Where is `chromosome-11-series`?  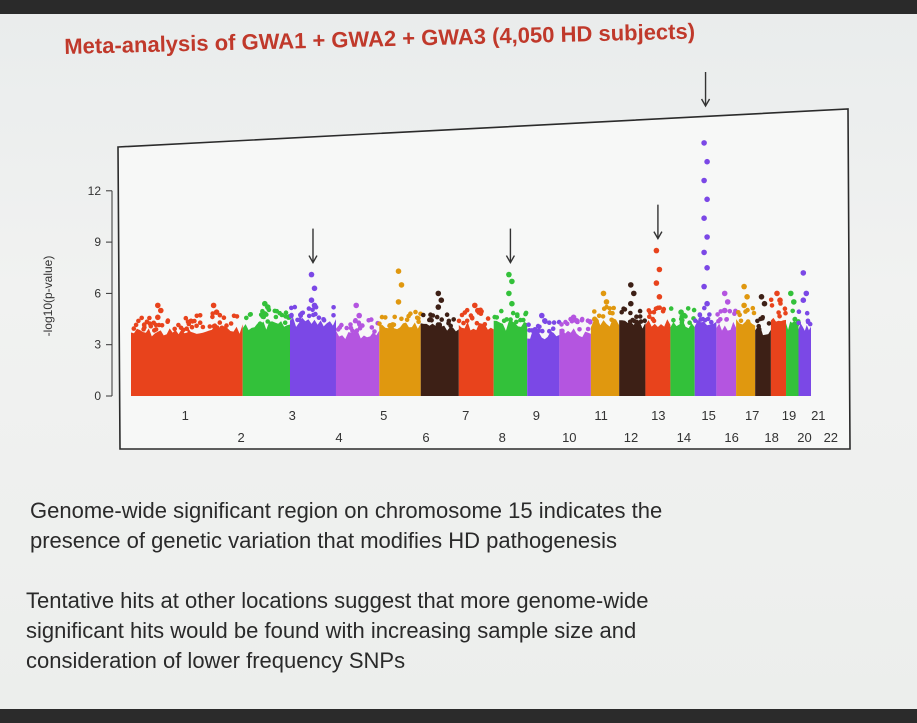
chromosome-11-series is located at coordinates (576, 355).